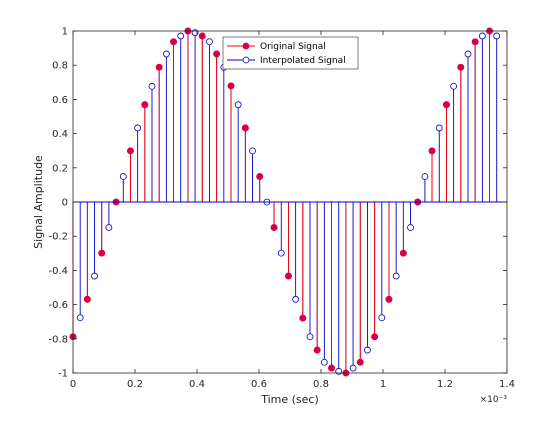 The width and height of the screenshot is (560, 424). I want to click on y-tick-label: 0, so click(65, 203).